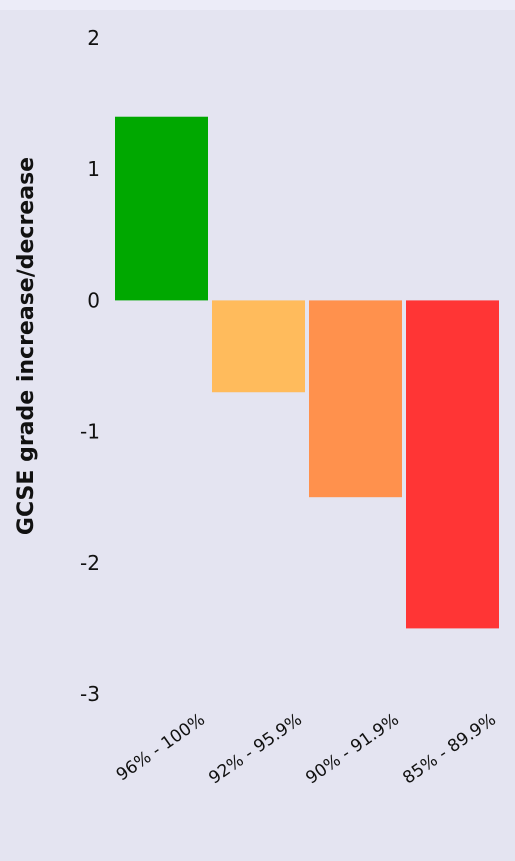 The width and height of the screenshot is (515, 861). Describe the element at coordinates (90, 432) in the screenshot. I see `y-tick-label: -1` at that location.